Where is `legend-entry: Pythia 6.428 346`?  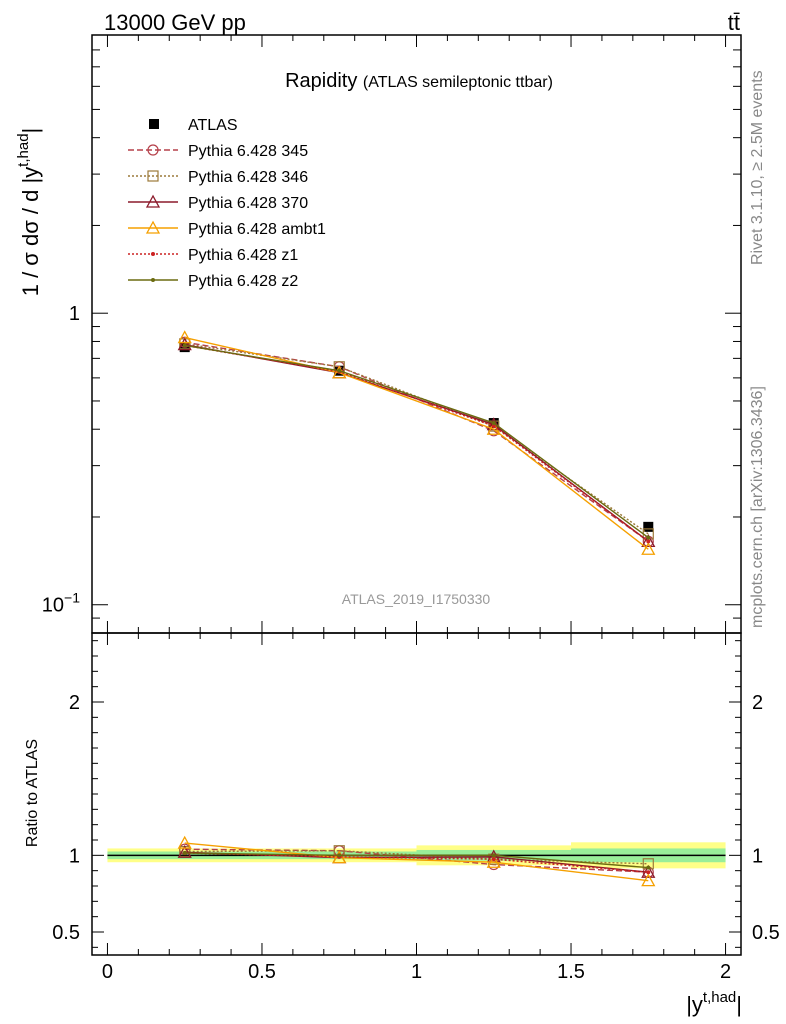 legend-entry: Pythia 6.428 346 is located at coordinates (218, 177).